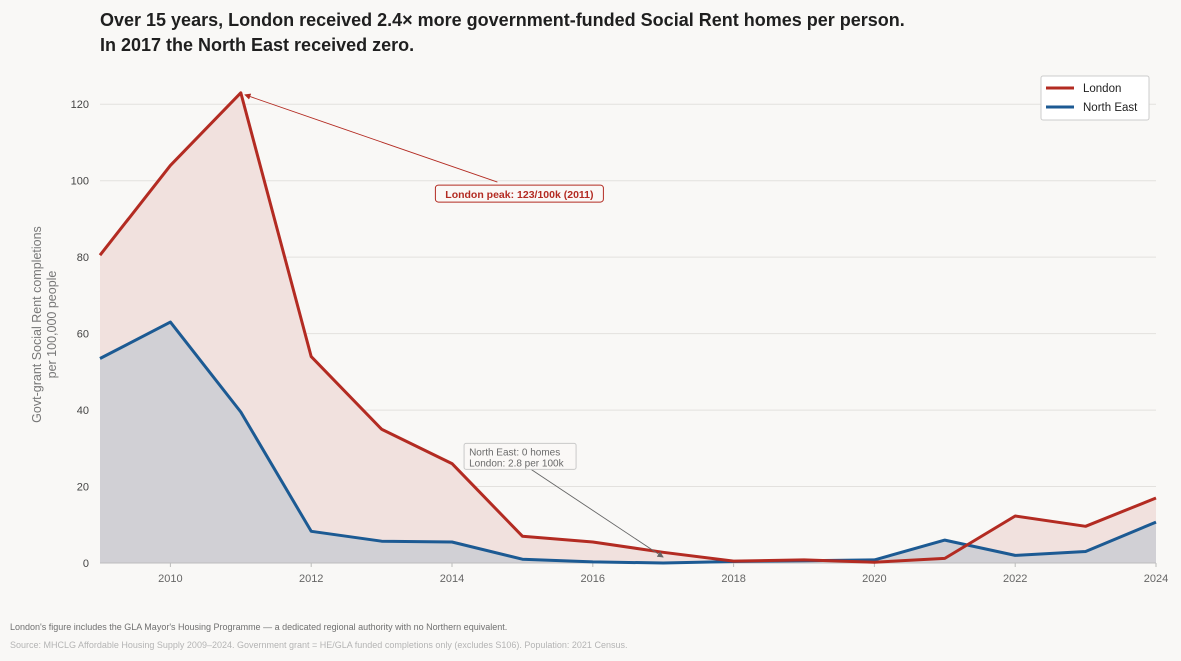 This screenshot has height=661, width=1181. I want to click on y-tick-label-0: 0, so click(86, 564).